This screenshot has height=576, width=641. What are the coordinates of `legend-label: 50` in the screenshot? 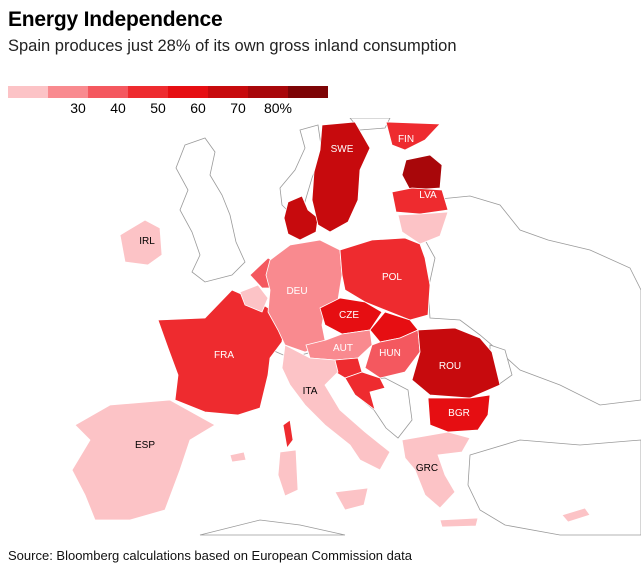 It's located at (158, 108).